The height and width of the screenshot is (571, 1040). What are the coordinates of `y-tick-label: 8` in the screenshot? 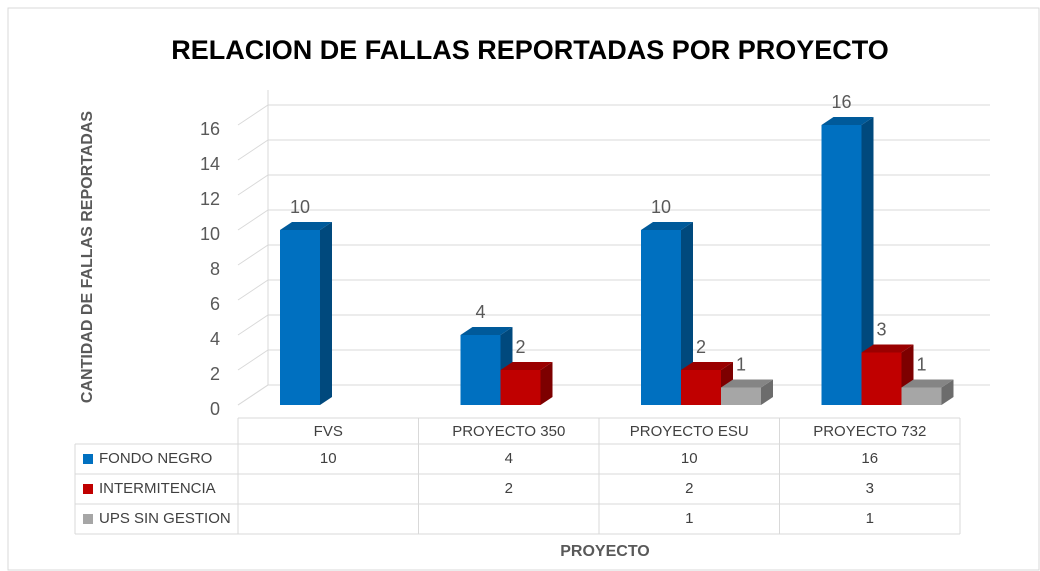 It's located at (215, 269).